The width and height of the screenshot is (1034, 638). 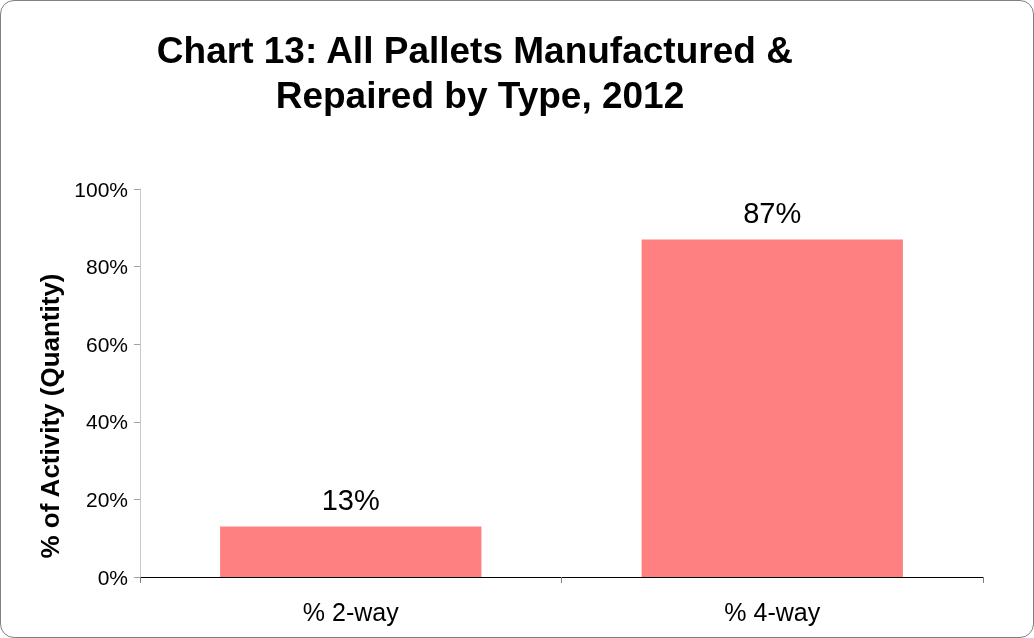 I want to click on x-tick-label: % 4-way, so click(x=772, y=611).